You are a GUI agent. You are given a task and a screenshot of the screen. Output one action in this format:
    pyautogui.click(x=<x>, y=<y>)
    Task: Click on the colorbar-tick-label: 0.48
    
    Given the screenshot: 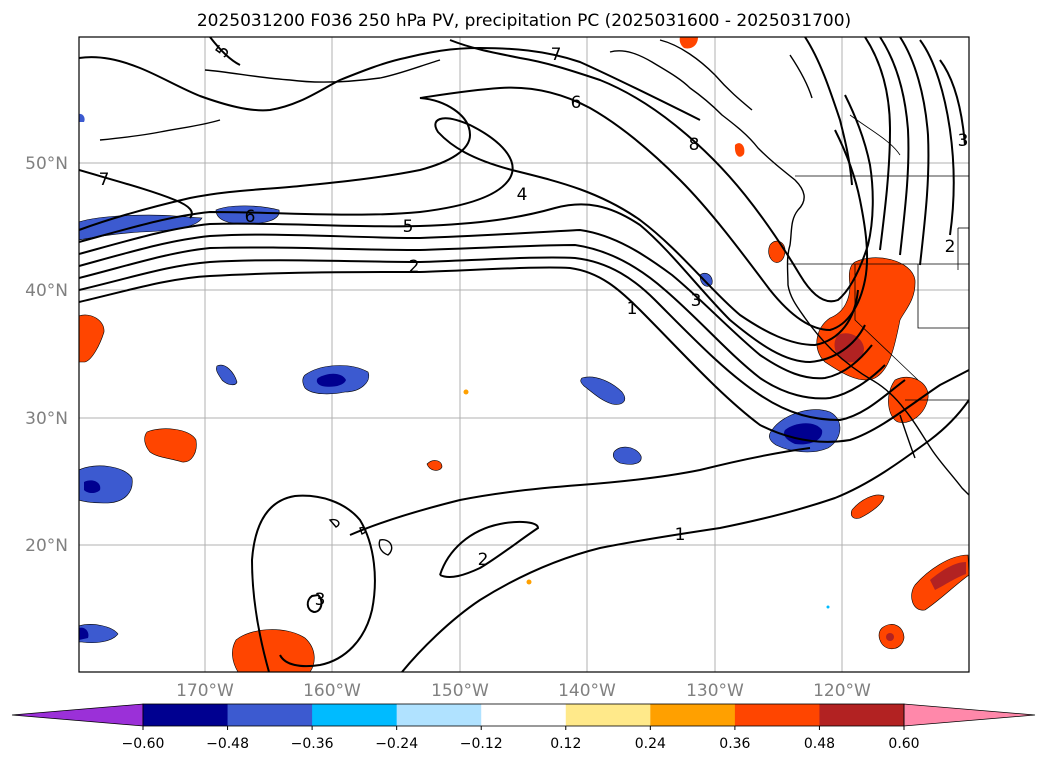 What is the action you would take?
    pyautogui.click(x=819, y=744)
    